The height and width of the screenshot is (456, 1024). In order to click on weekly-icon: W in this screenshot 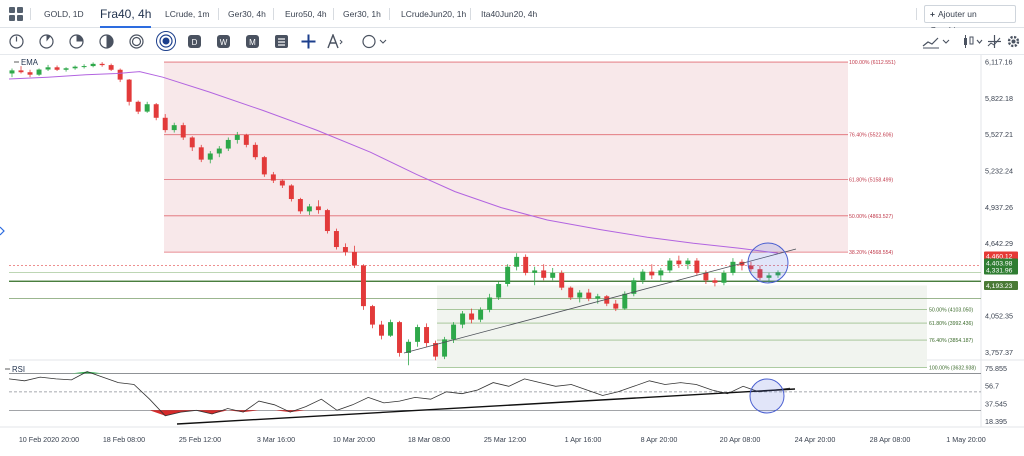, I will do `click(223, 41)`.